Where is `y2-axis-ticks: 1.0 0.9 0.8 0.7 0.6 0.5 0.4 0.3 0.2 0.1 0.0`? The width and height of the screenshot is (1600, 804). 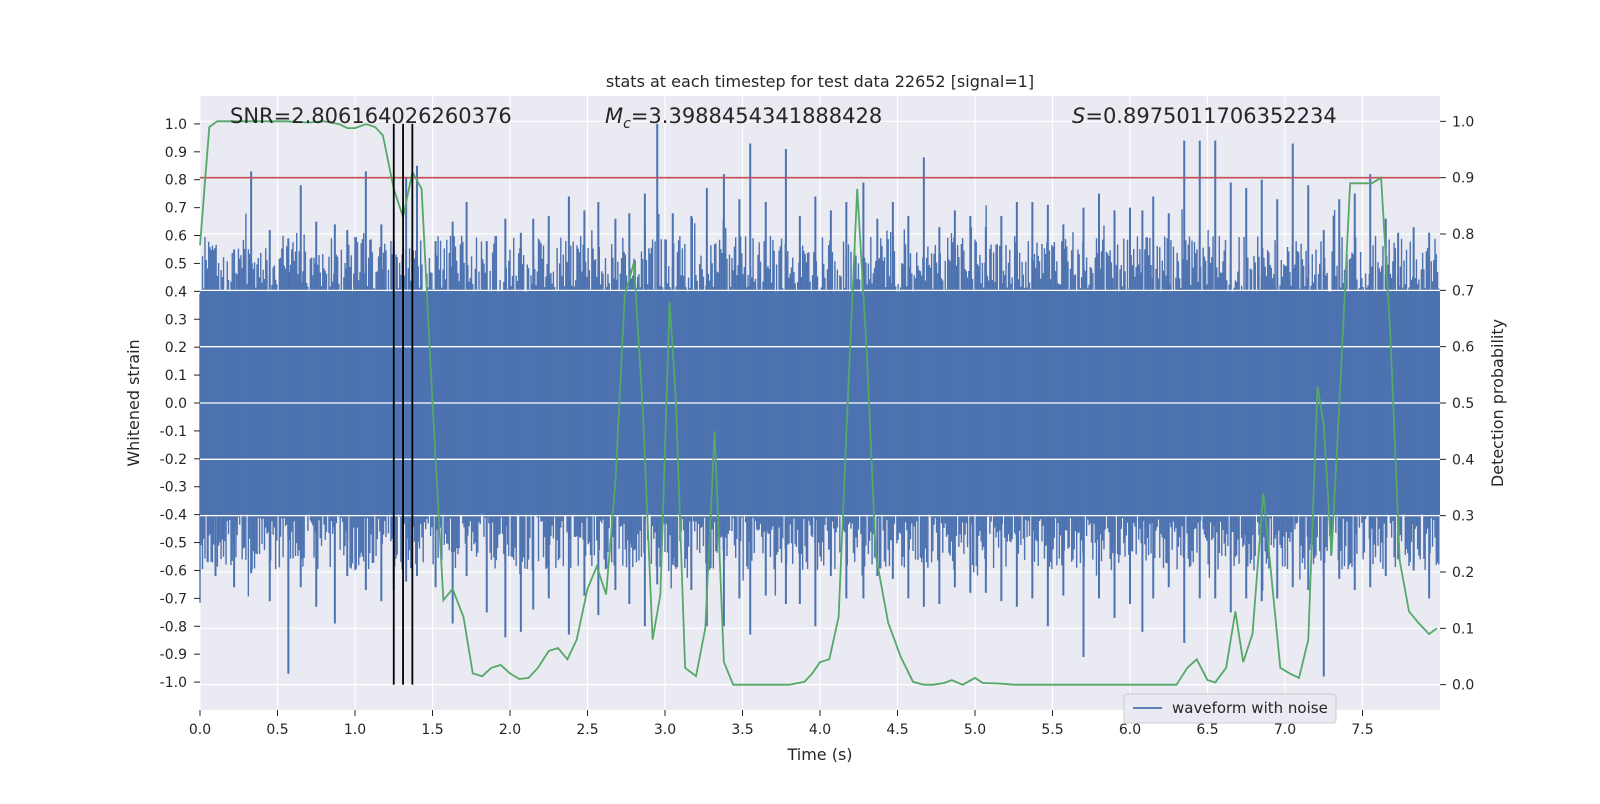
y2-axis-ticks: 1.0 0.9 0.8 0.7 0.6 0.5 0.4 0.3 0.2 0.1 0.0 is located at coordinates (1457, 404).